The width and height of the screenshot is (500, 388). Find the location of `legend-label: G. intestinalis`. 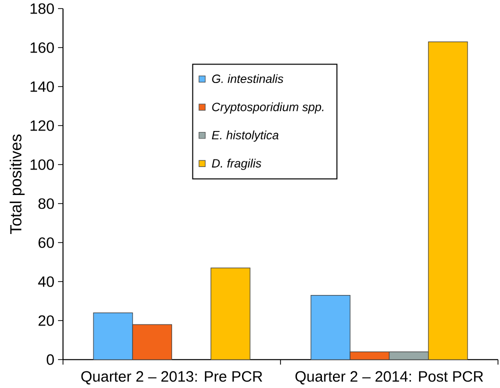

legend-label: G. intestinalis is located at coordinates (248, 79).